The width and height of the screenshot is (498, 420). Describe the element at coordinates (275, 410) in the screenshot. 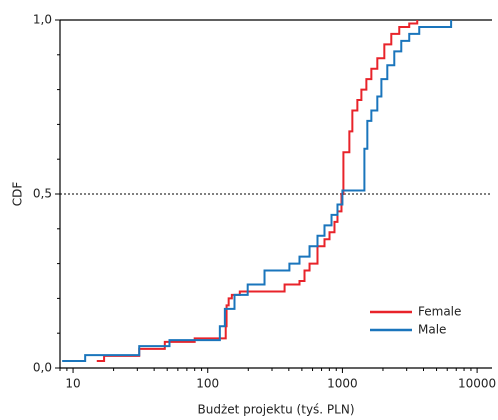

I see `x-axis-label: Budżet projektu (tyś. PLN)` at that location.